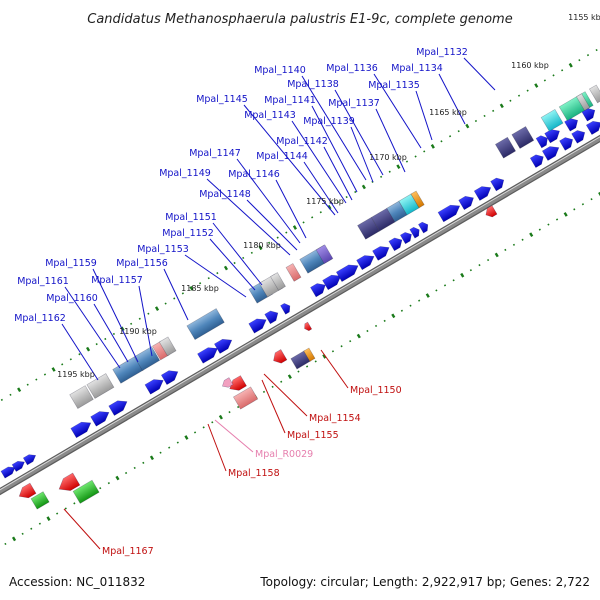  I want to click on gene-label: Mpal_1136, so click(352, 68).